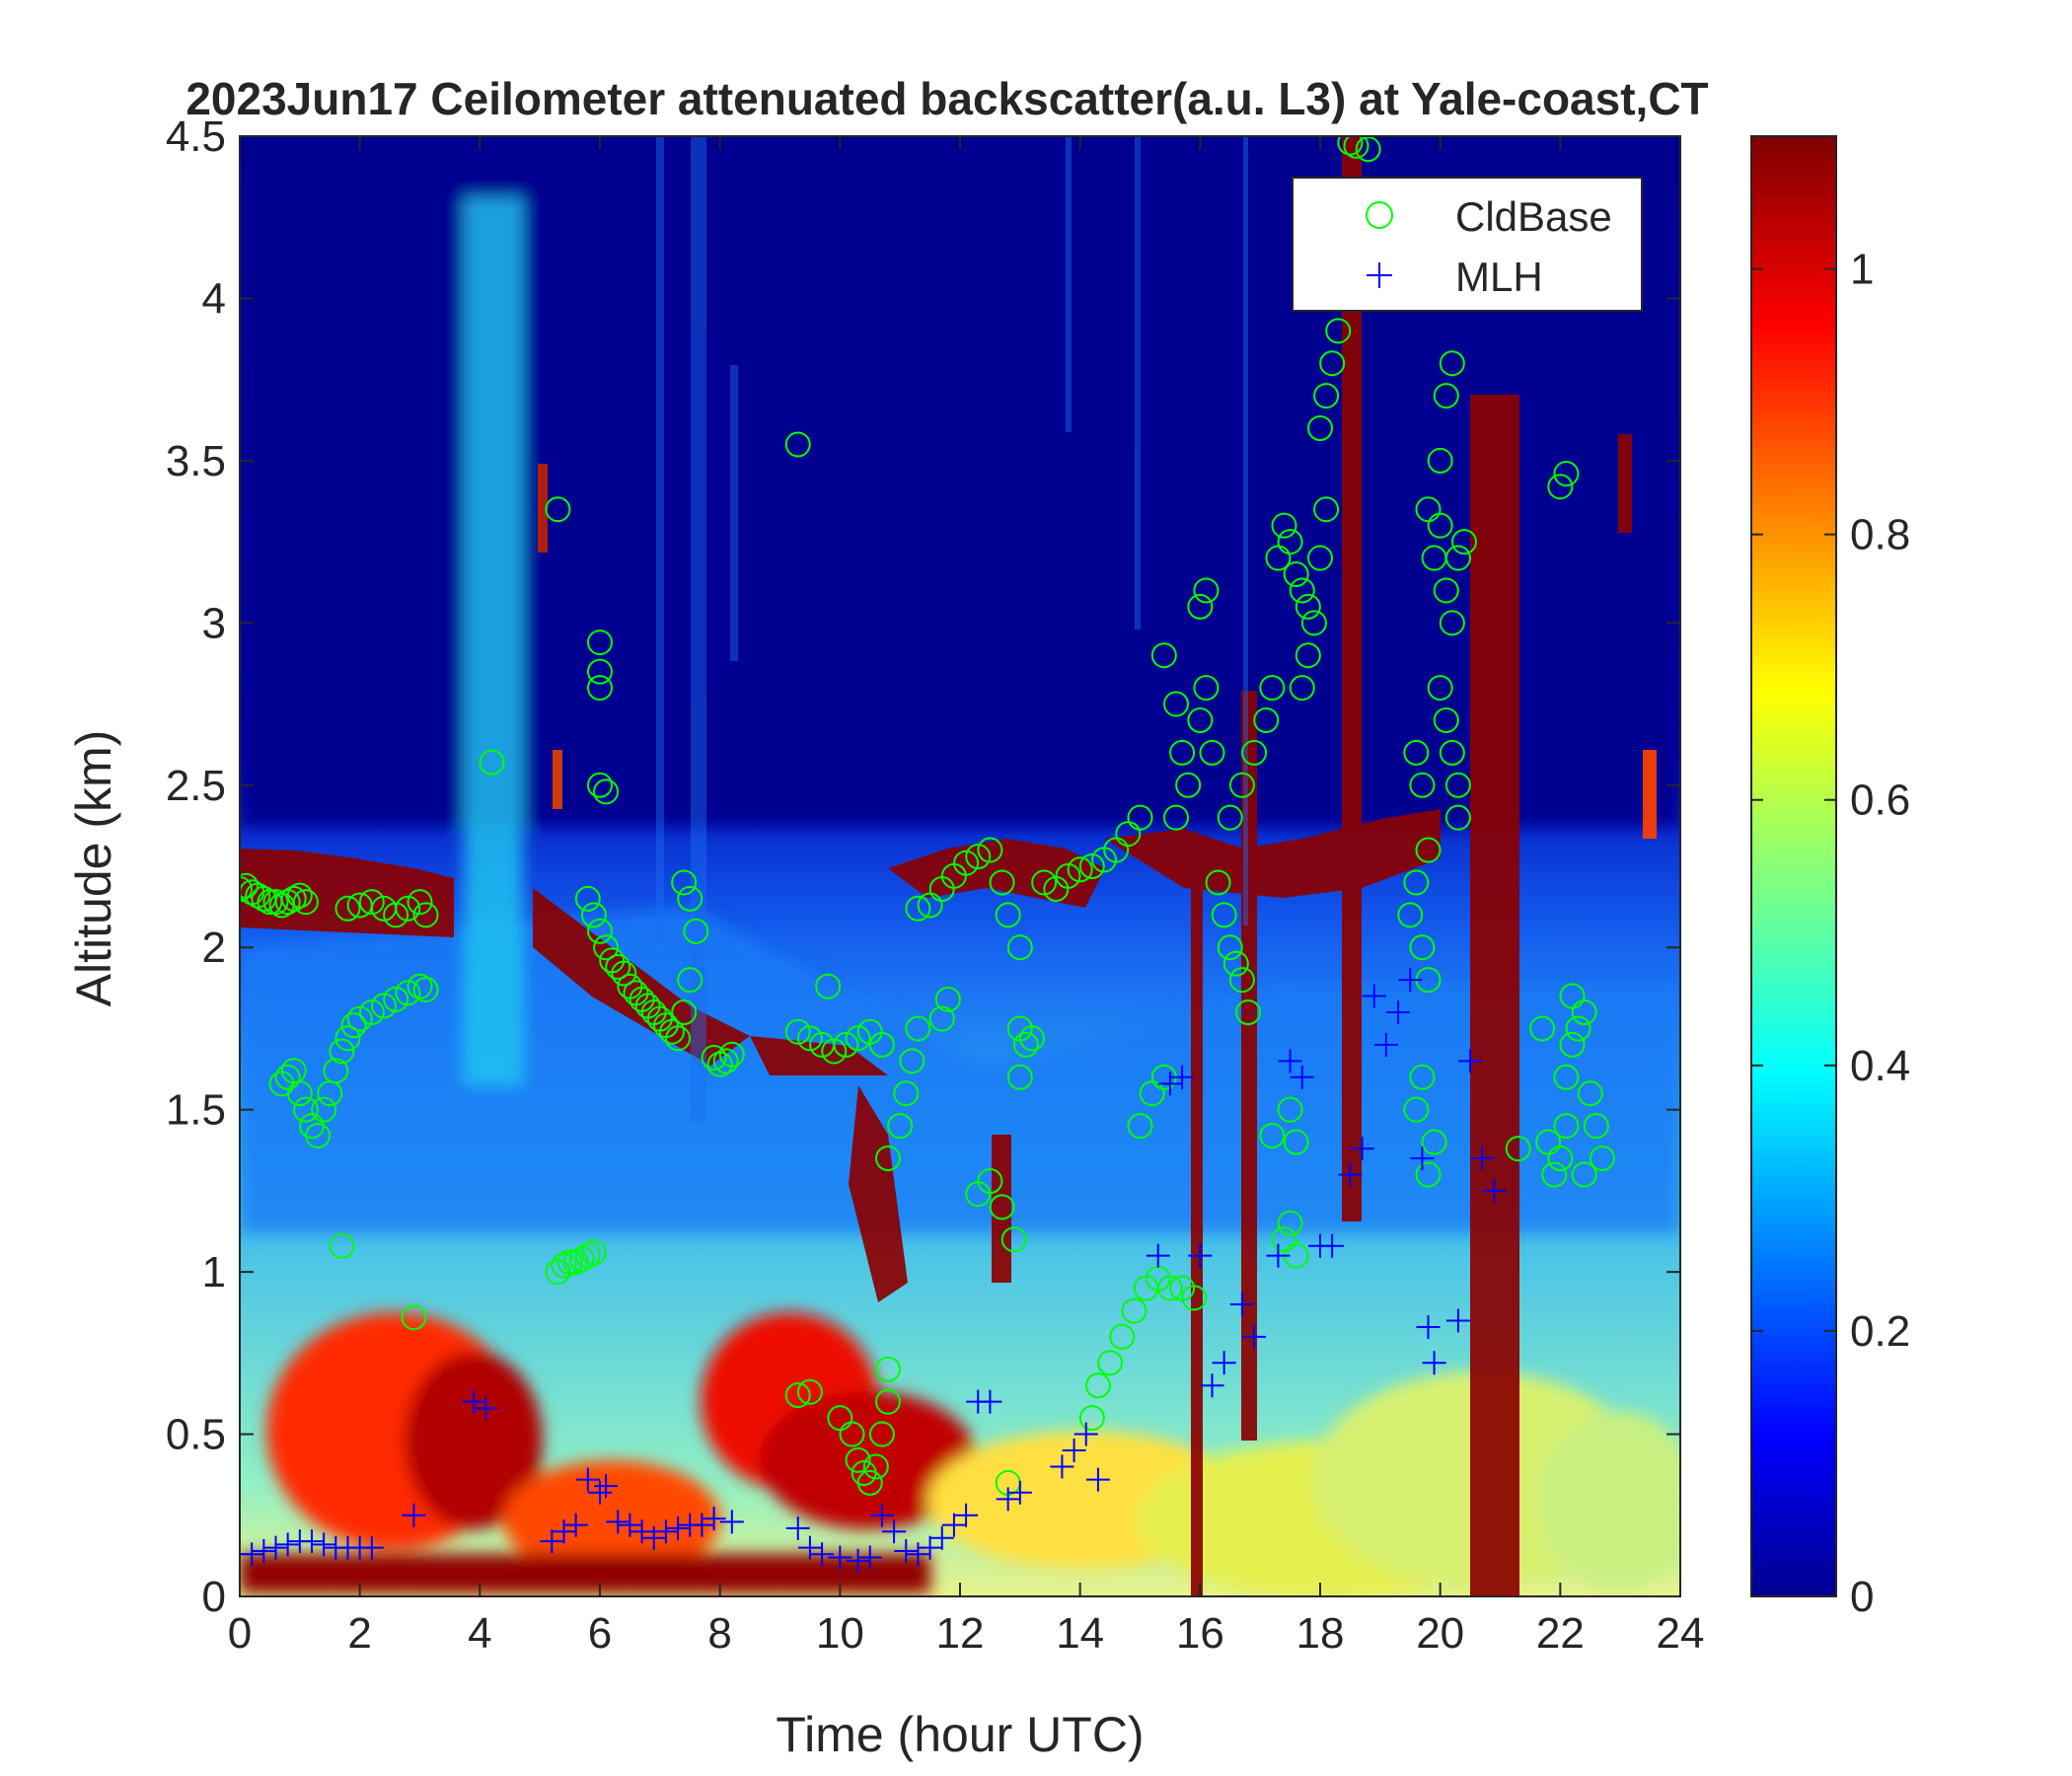  I want to click on colorbar, so click(1794, 866).